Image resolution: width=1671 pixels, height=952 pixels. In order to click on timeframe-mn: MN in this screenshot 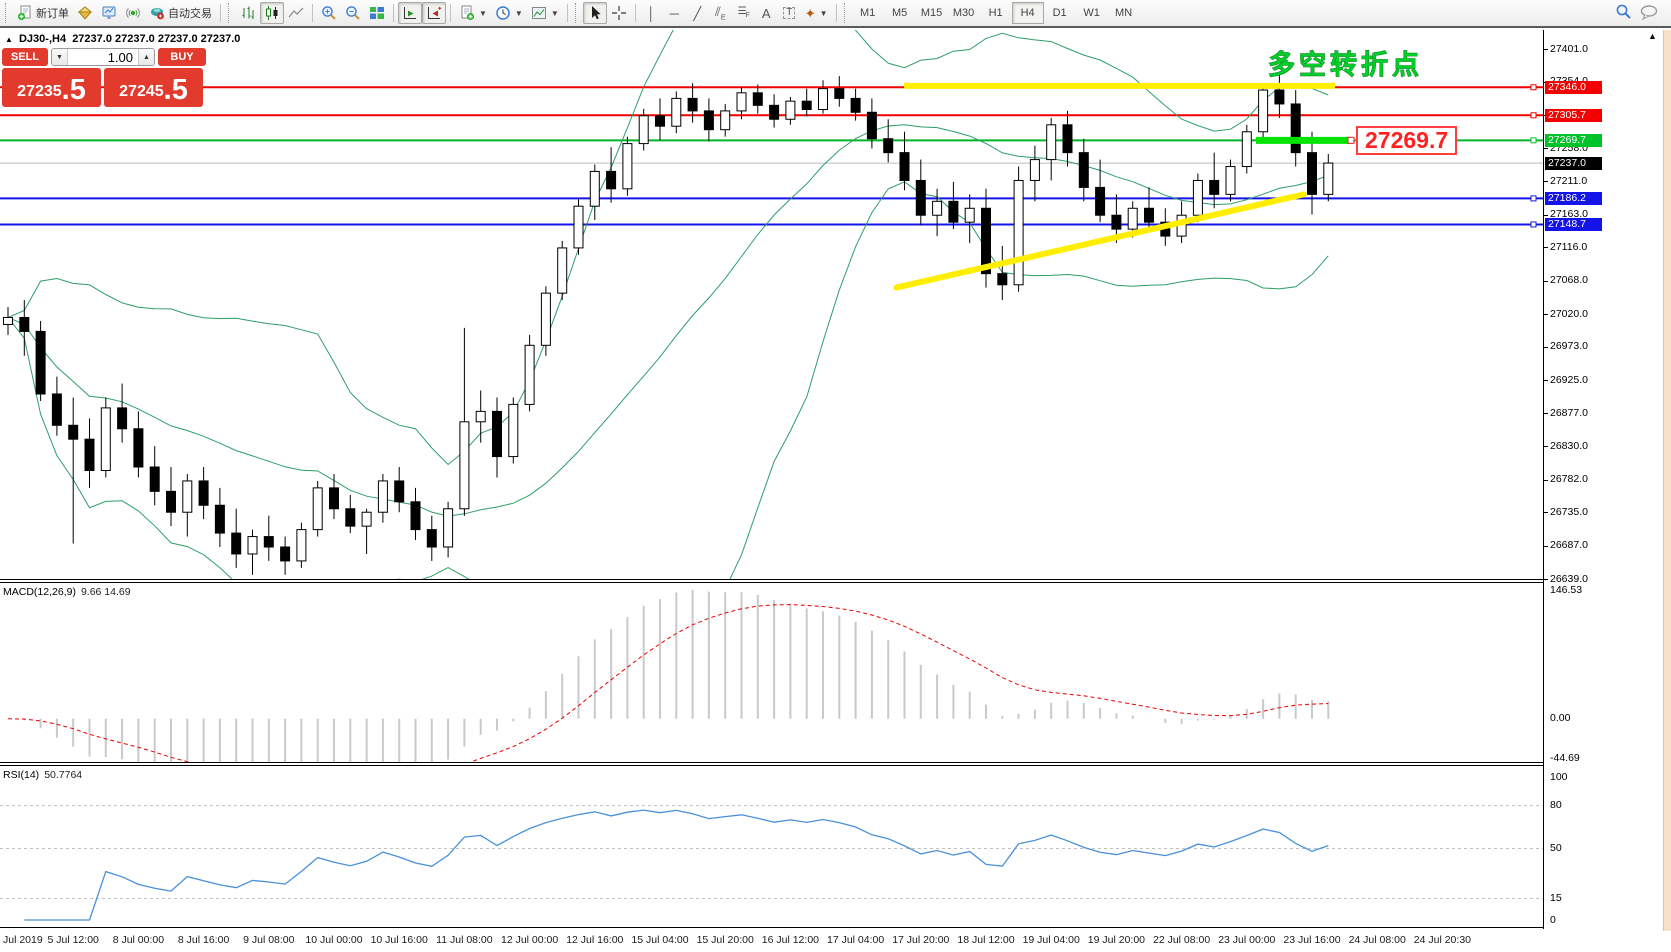, I will do `click(1124, 13)`.